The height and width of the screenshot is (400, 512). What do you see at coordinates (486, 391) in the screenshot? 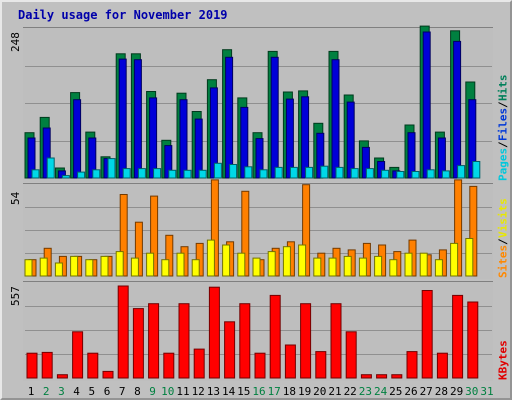
I see `day-label-31: 31` at bounding box center [486, 391].